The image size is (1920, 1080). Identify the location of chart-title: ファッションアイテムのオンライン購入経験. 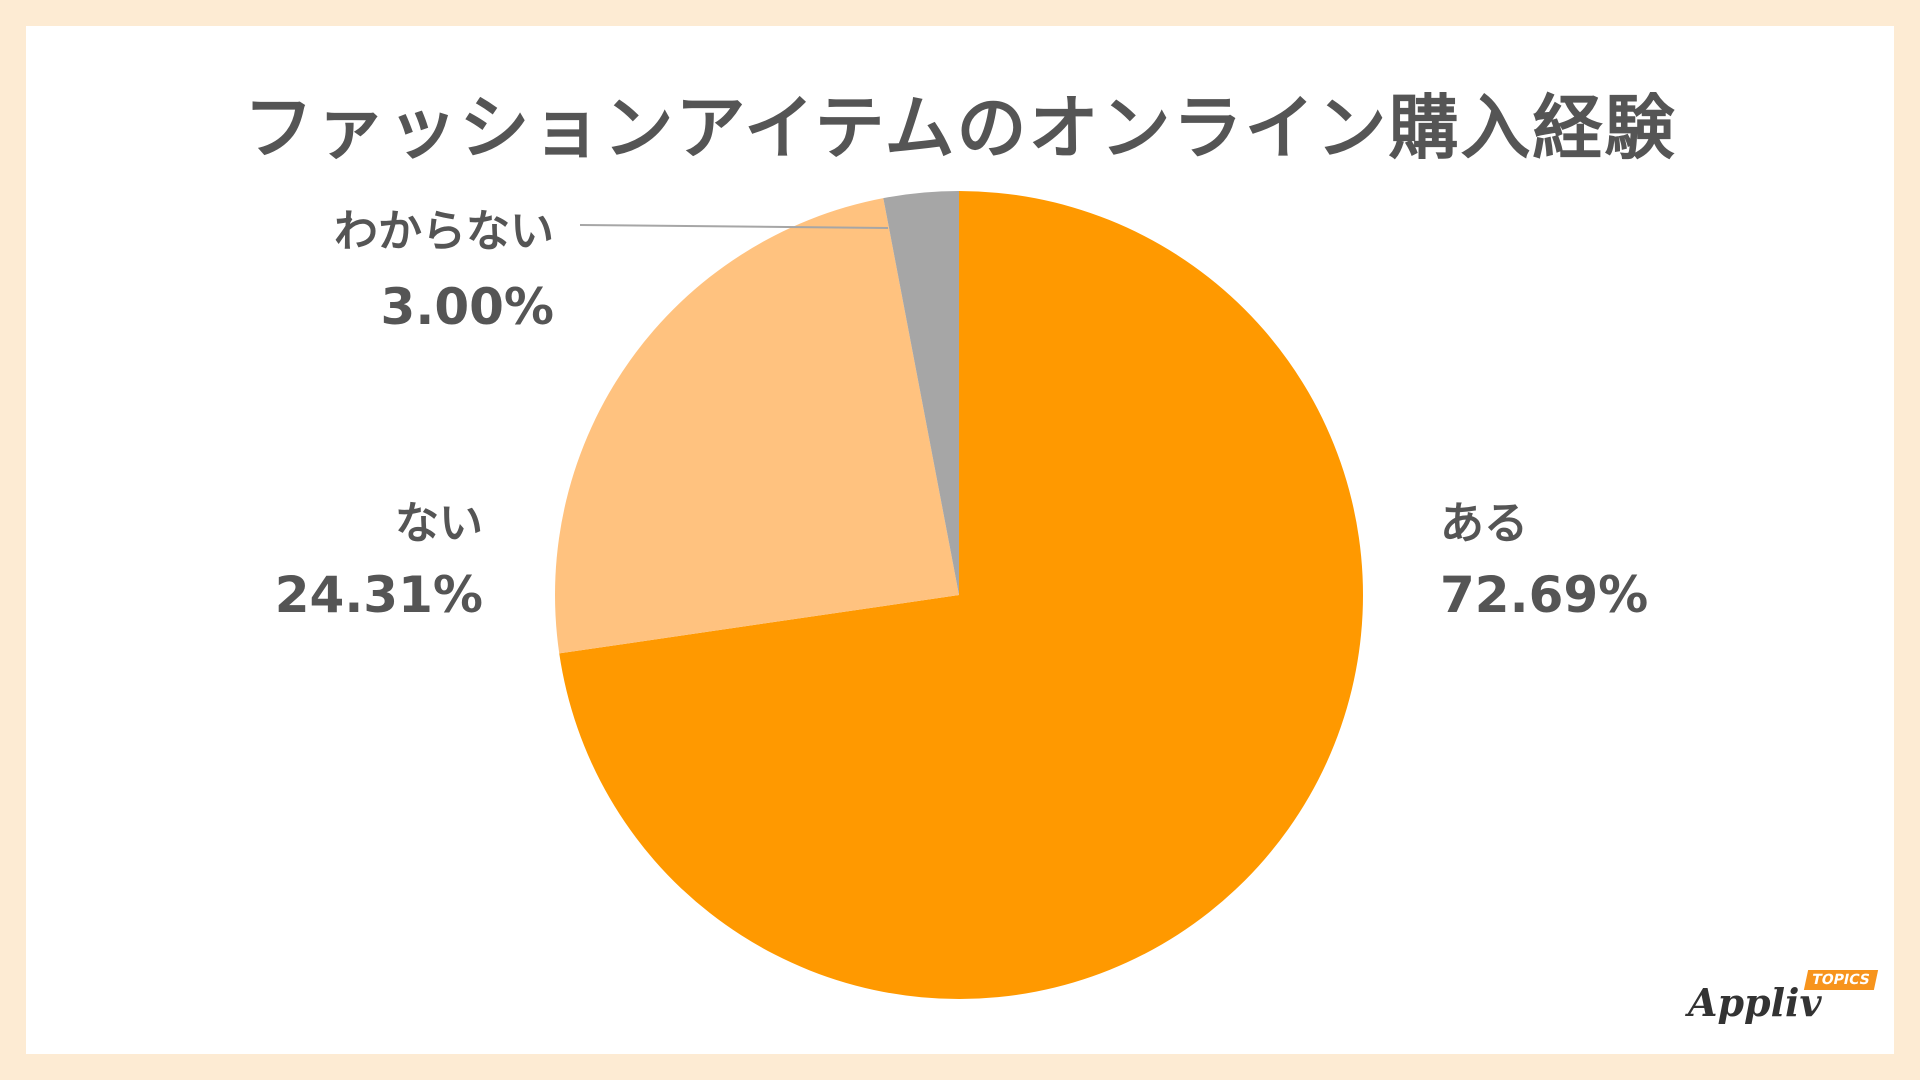
(960, 128).